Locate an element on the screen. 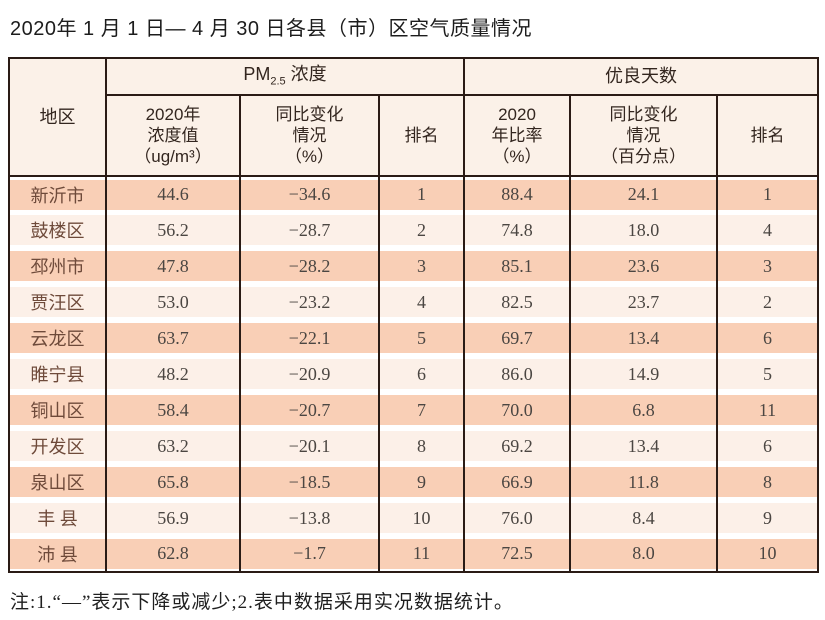 This screenshot has height=620, width=825. cell-good-change: 8.0 is located at coordinates (643, 554).